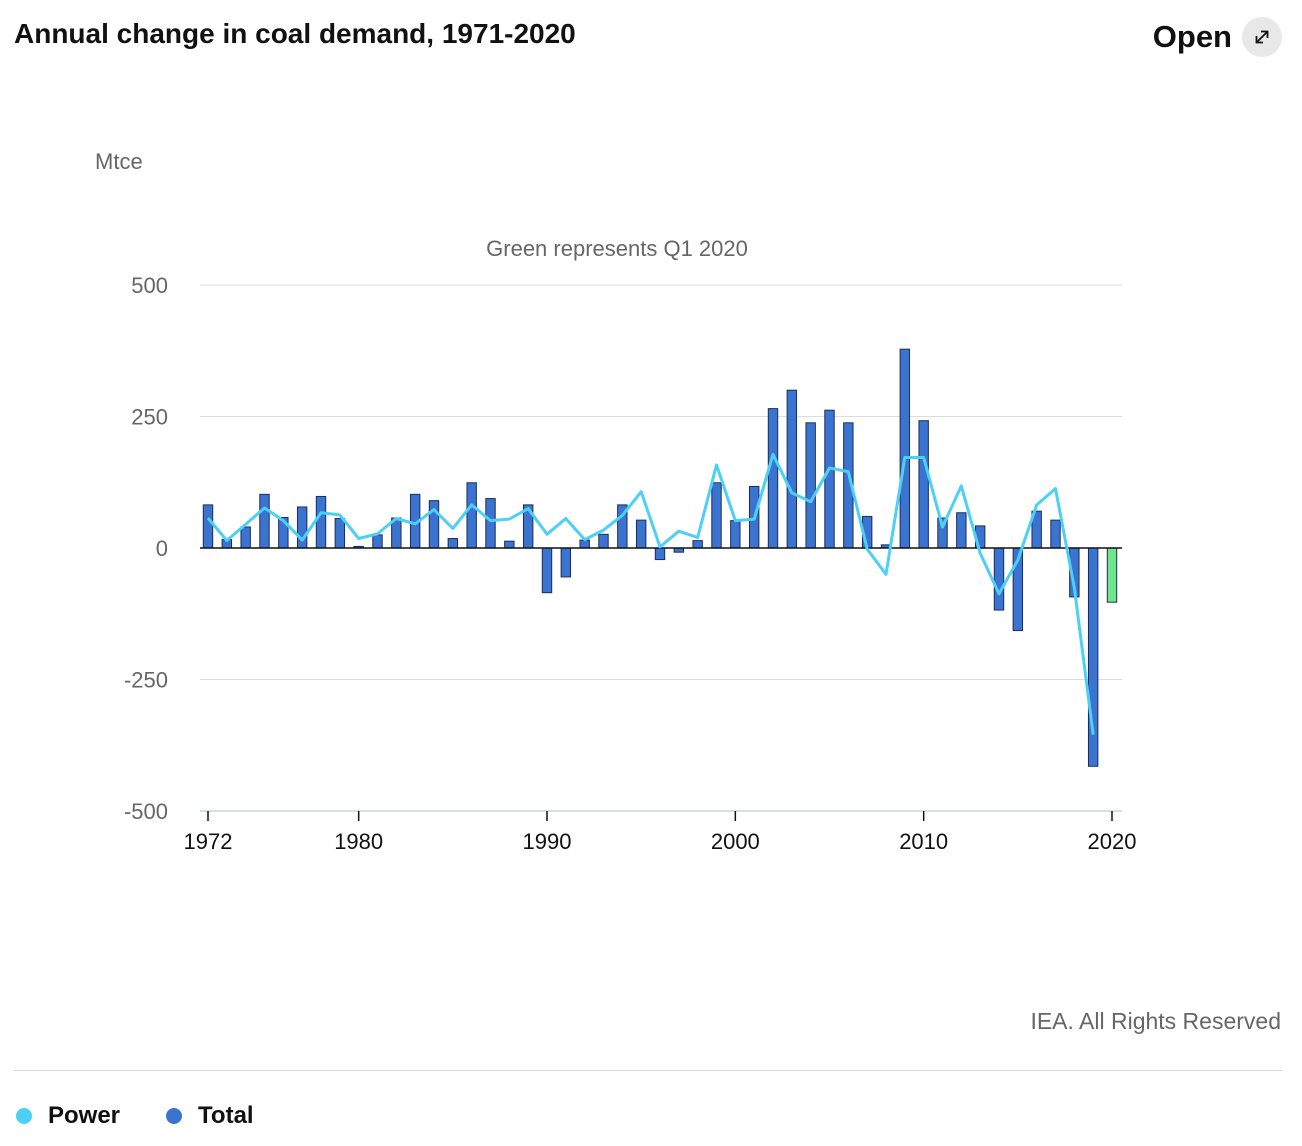 This screenshot has height=1146, width=1302. Describe the element at coordinates (174, 1116) in the screenshot. I see `legend-swatch-total` at that location.